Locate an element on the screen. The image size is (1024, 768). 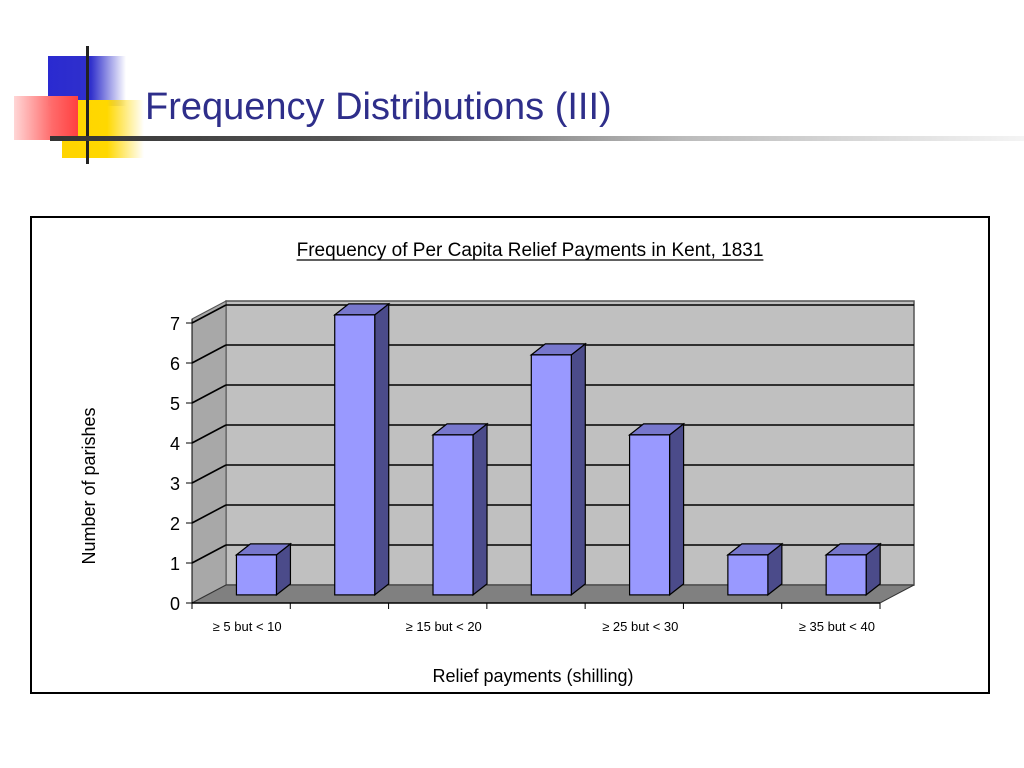
decor-vertical-line is located at coordinates (87, 105).